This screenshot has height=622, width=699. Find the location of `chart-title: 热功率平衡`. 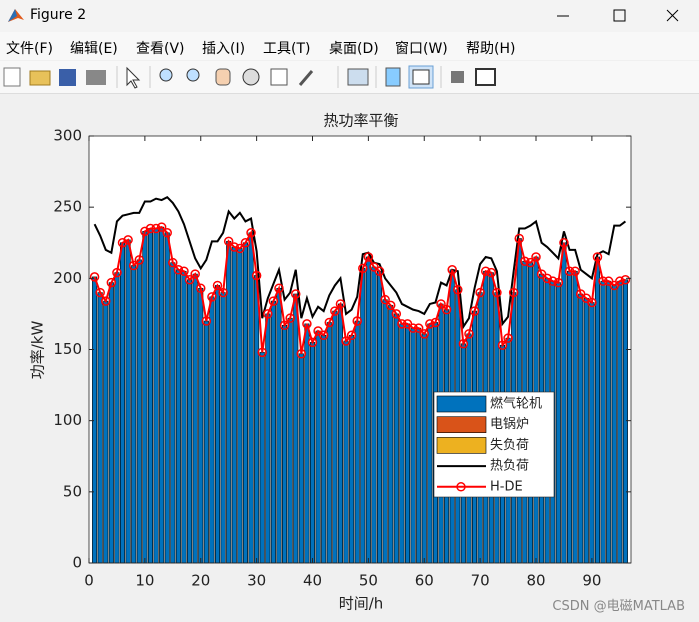

chart-title: 热功率平衡 is located at coordinates (360, 121).